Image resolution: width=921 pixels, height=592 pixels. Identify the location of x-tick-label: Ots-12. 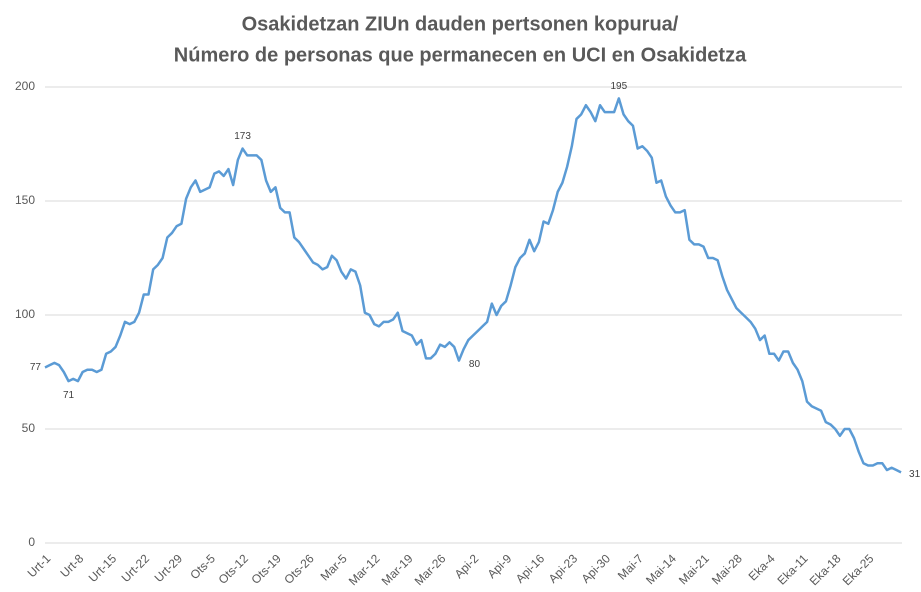
(234, 569).